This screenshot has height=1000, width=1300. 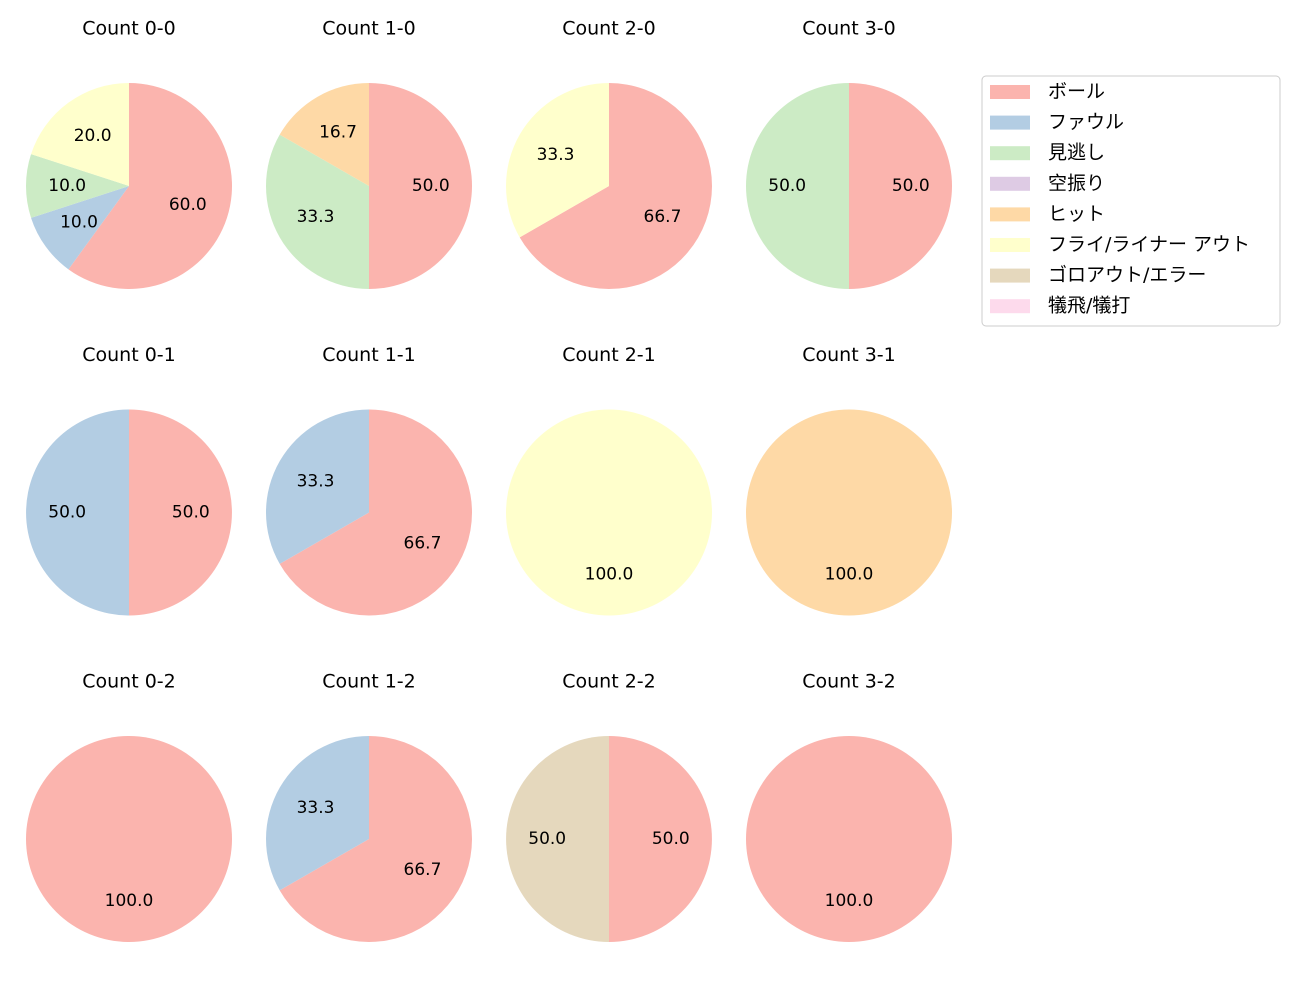 I want to click on pie-title: Count 1-0, so click(x=369, y=29).